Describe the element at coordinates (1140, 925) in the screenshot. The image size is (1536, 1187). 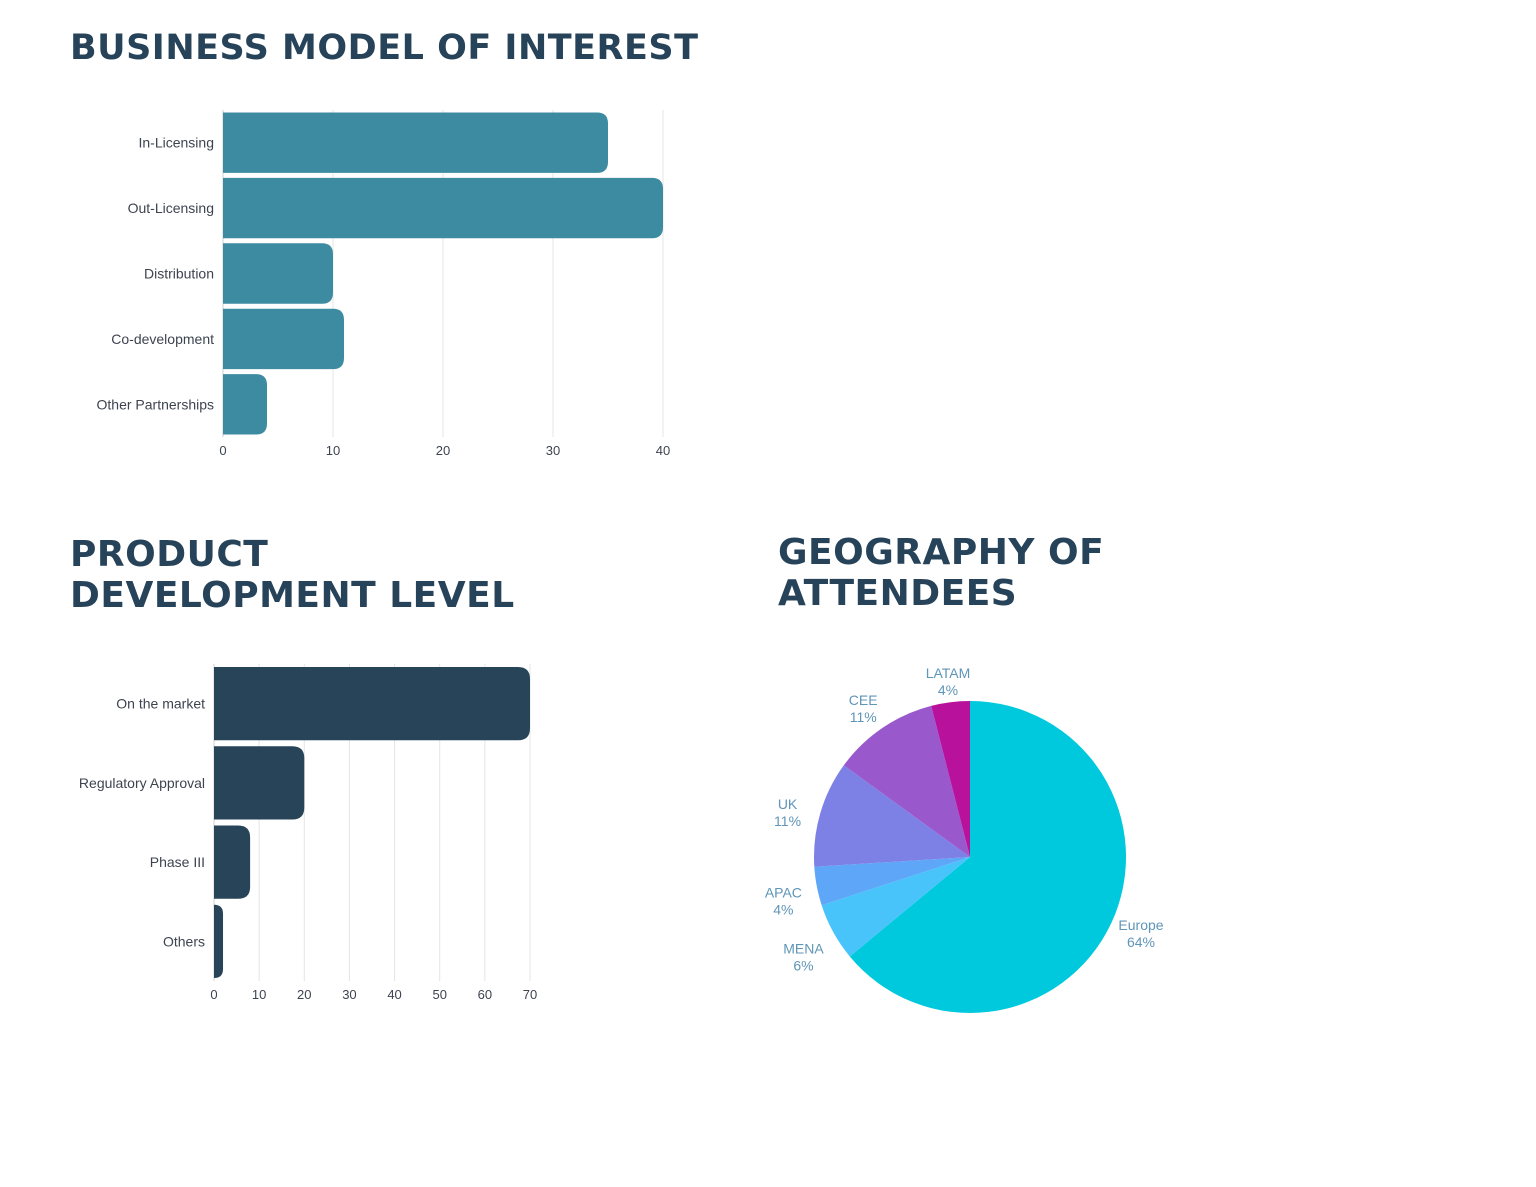
I see `pie-label-name: Europe` at that location.